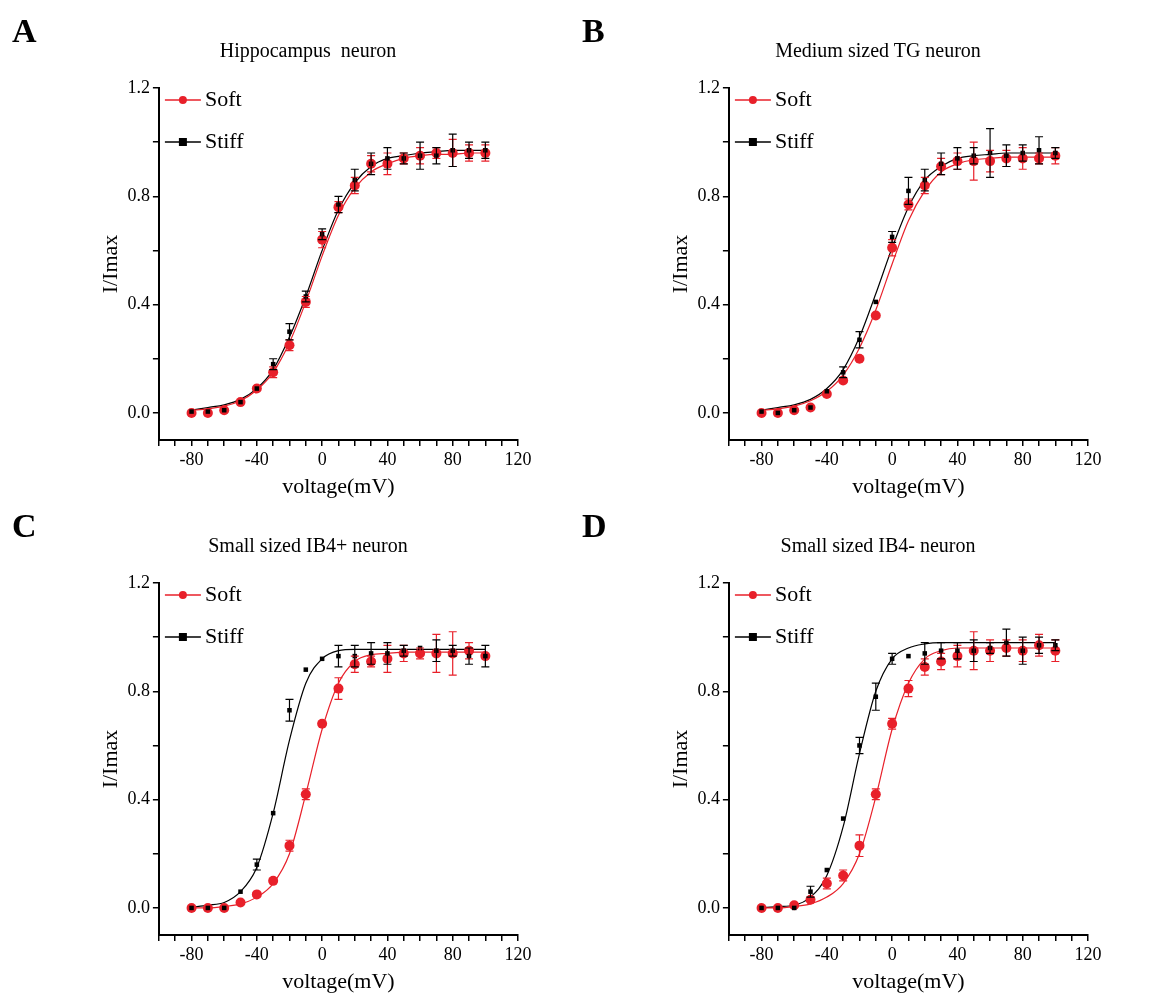 This screenshot has height=1001, width=1163. What do you see at coordinates (308, 545) in the screenshot?
I see `chart-title: Small sized IB4+ neuron` at bounding box center [308, 545].